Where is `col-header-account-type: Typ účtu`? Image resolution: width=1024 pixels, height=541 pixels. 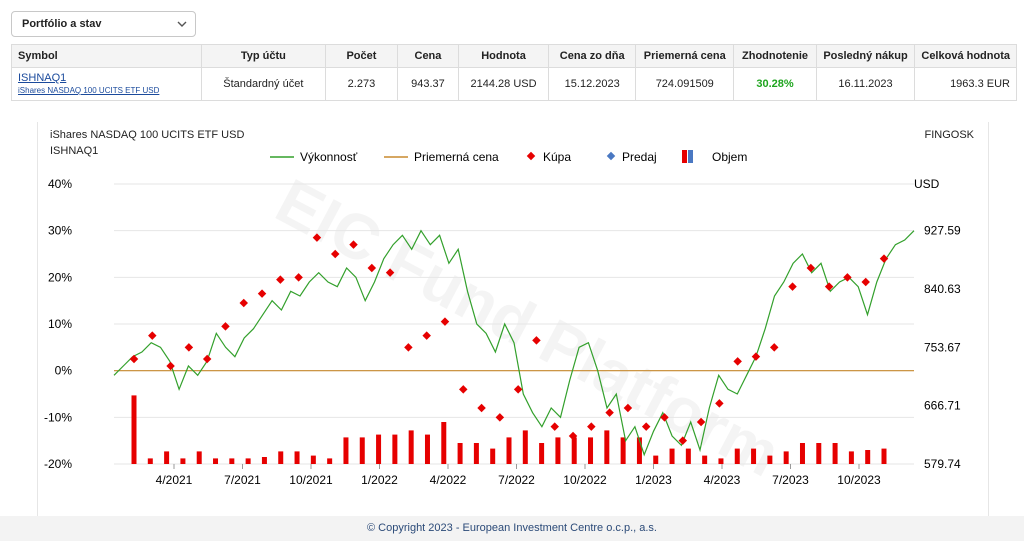
col-header-account-type: Typ účtu is located at coordinates (263, 56).